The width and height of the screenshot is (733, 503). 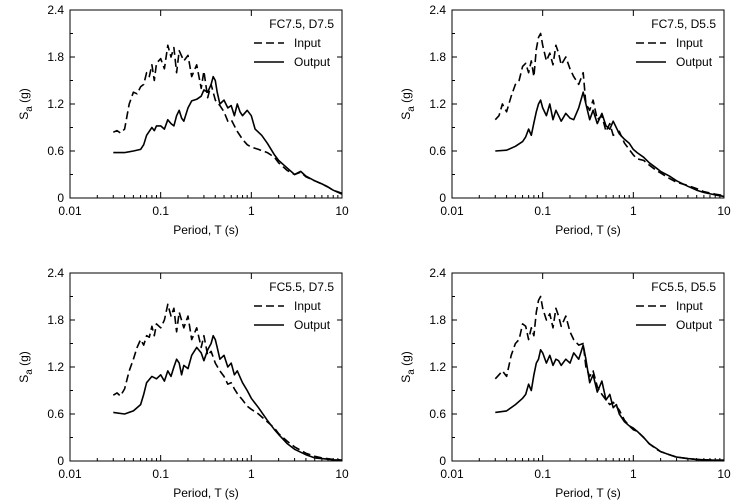 What do you see at coordinates (301, 287) in the screenshot?
I see `legend-title: FC5.5, D7.5` at bounding box center [301, 287].